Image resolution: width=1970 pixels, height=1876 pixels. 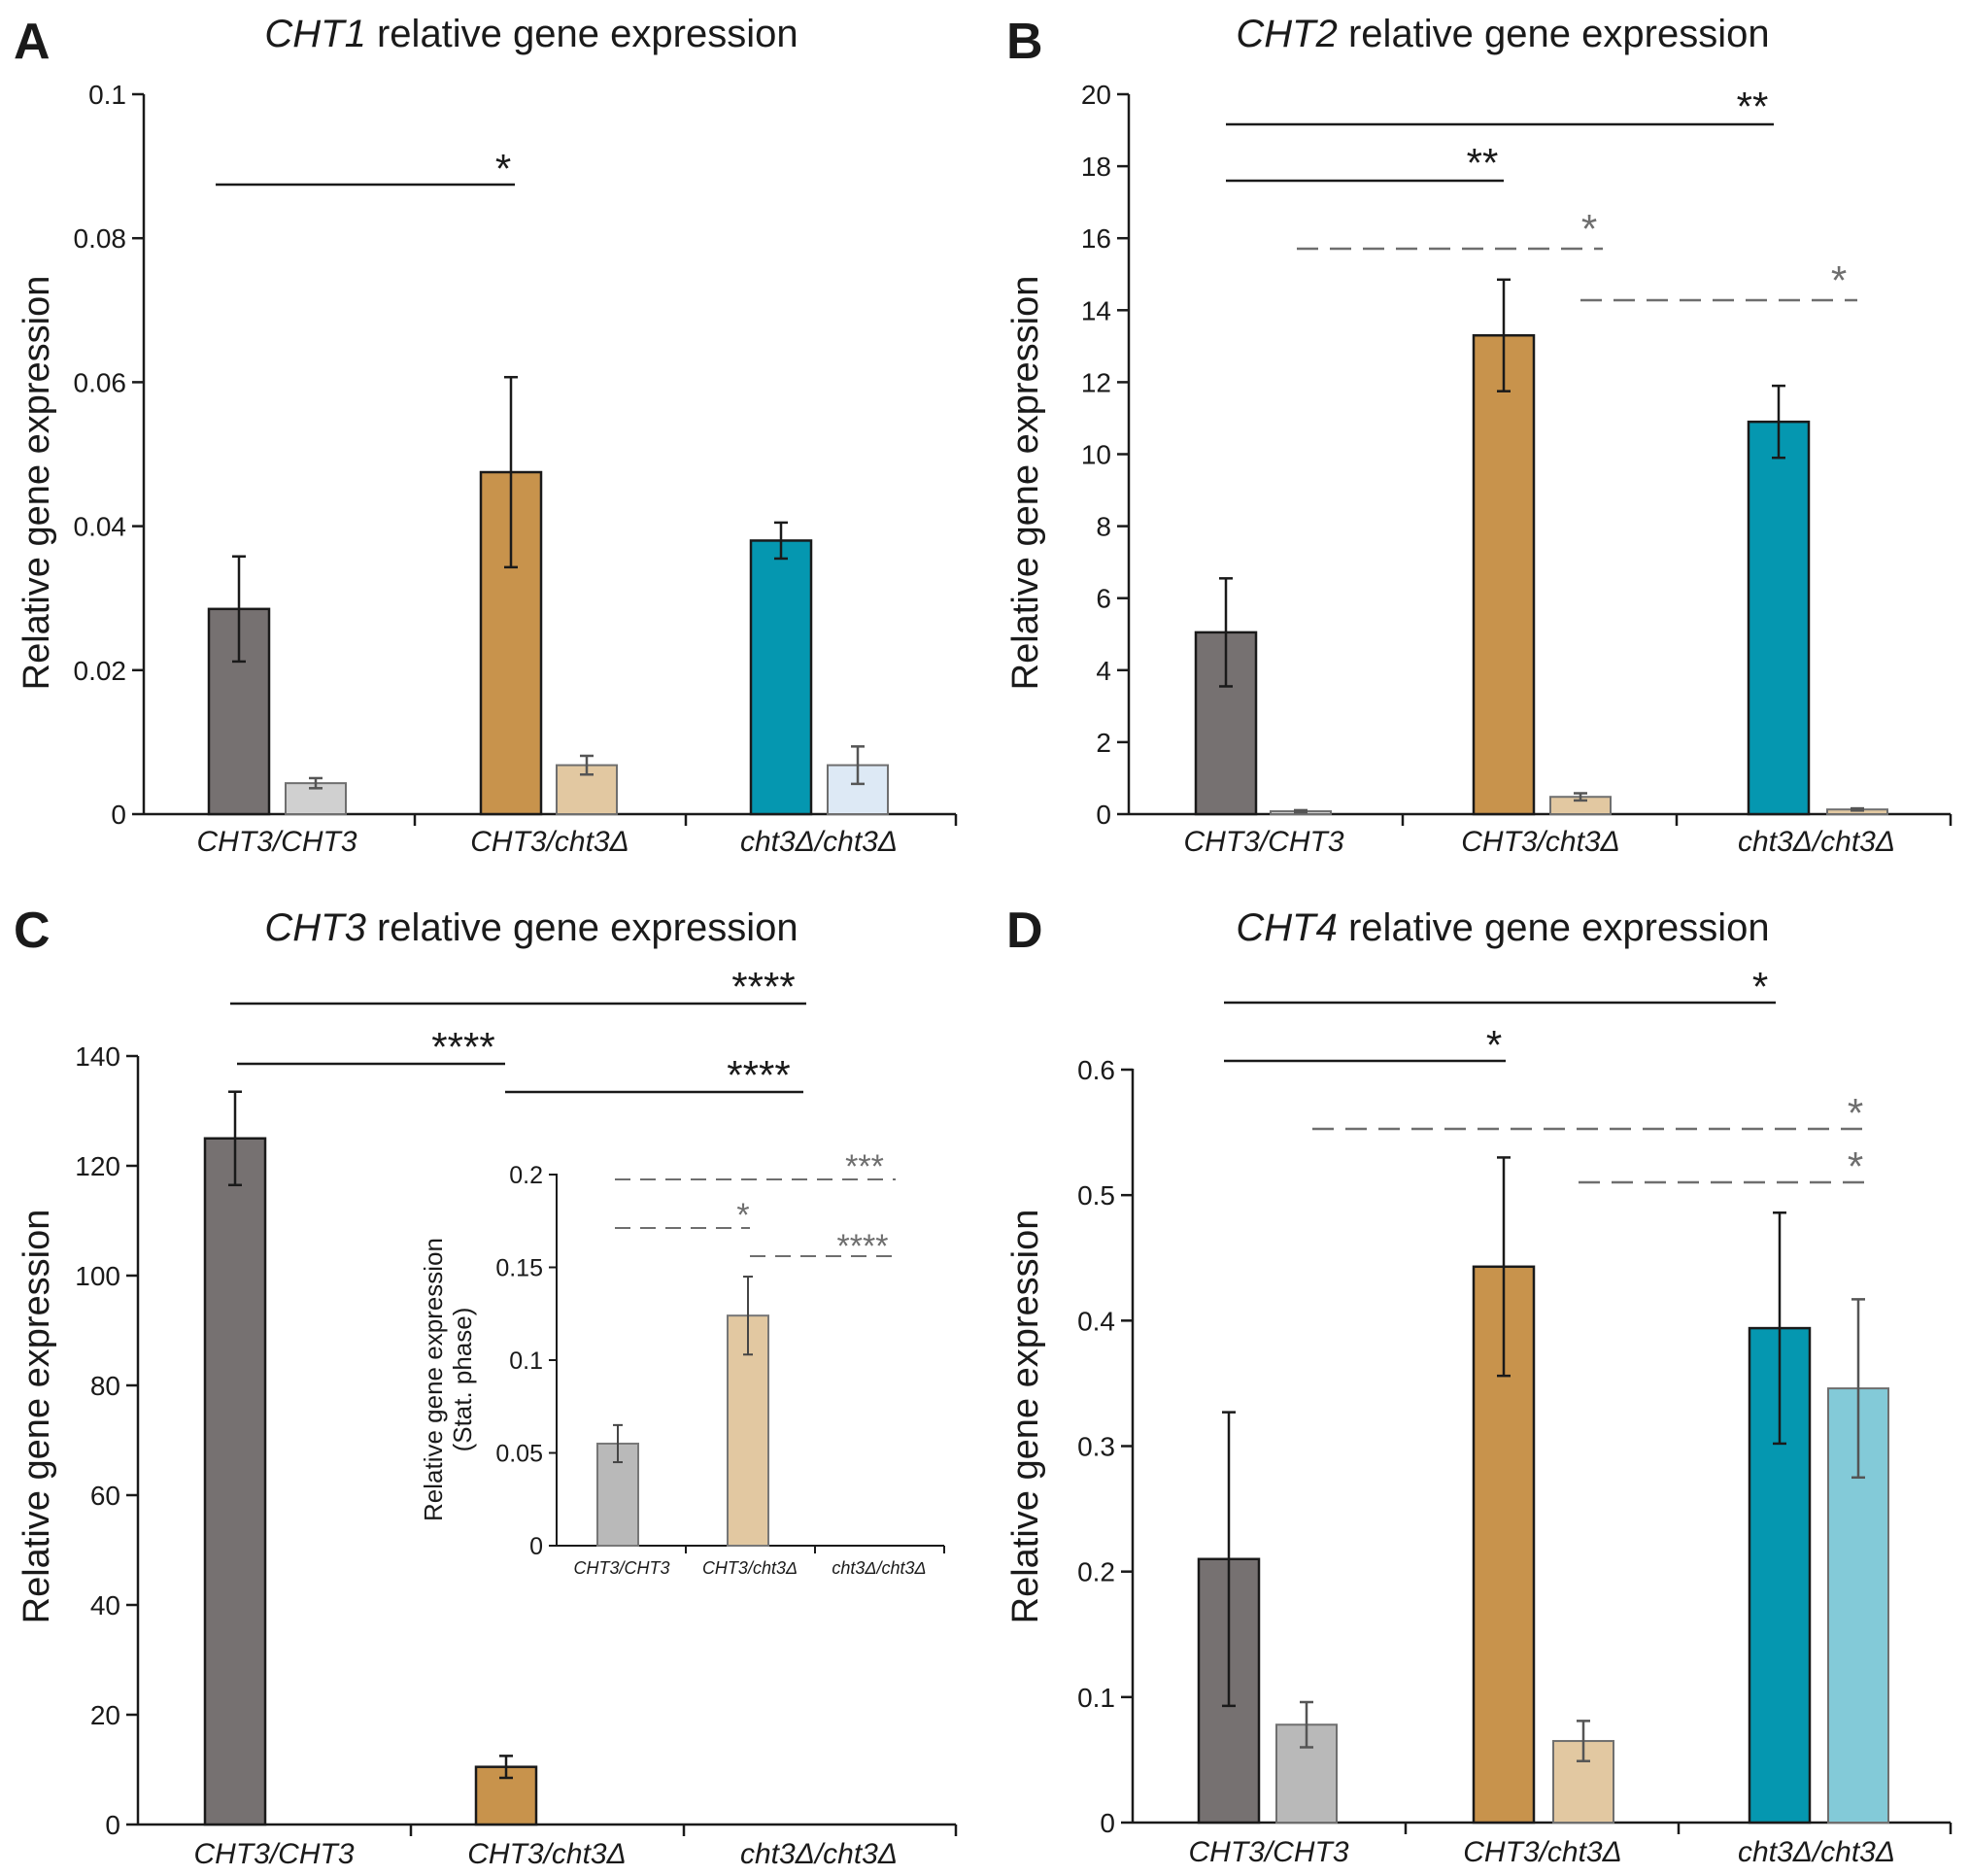 I want to click on panel-letter-a: A, so click(x=32, y=42).